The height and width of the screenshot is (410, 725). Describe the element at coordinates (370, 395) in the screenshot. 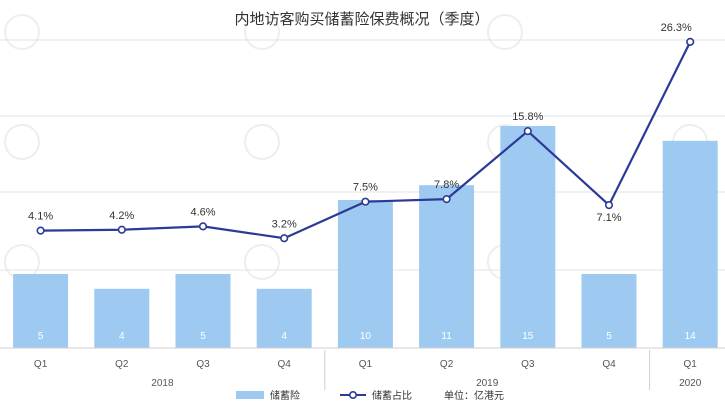

I see `legend: 储蓄险 储蓄占比 单位：亿港元` at that location.